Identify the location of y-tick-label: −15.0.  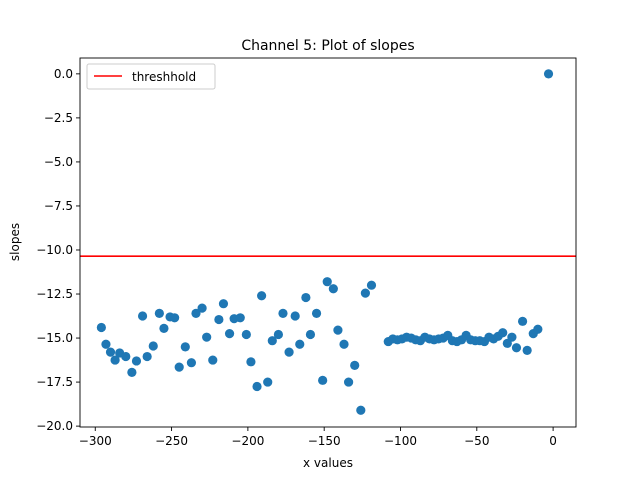
(54, 338).